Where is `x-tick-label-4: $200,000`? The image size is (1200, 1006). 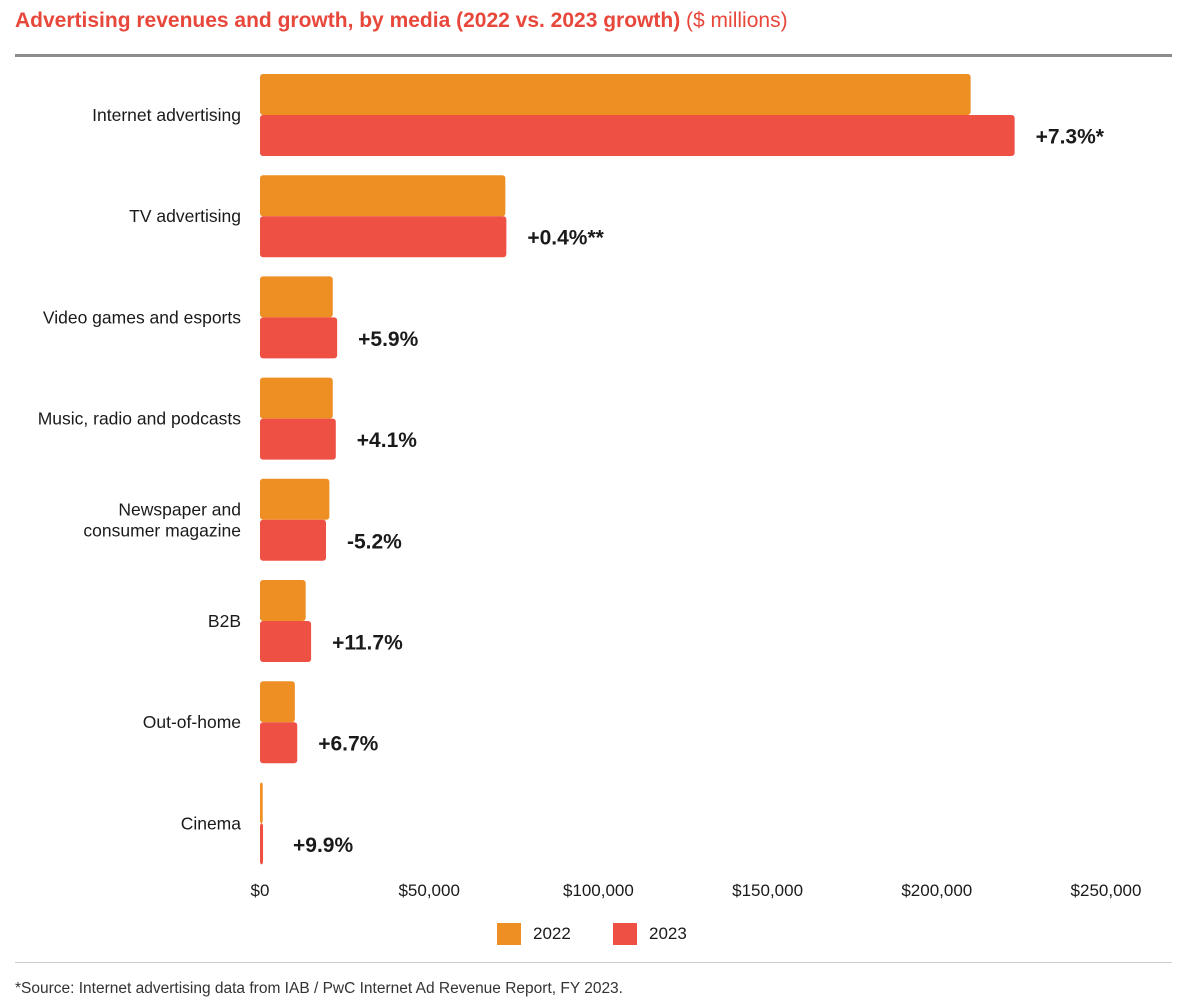 x-tick-label-4: $200,000 is located at coordinates (936, 890).